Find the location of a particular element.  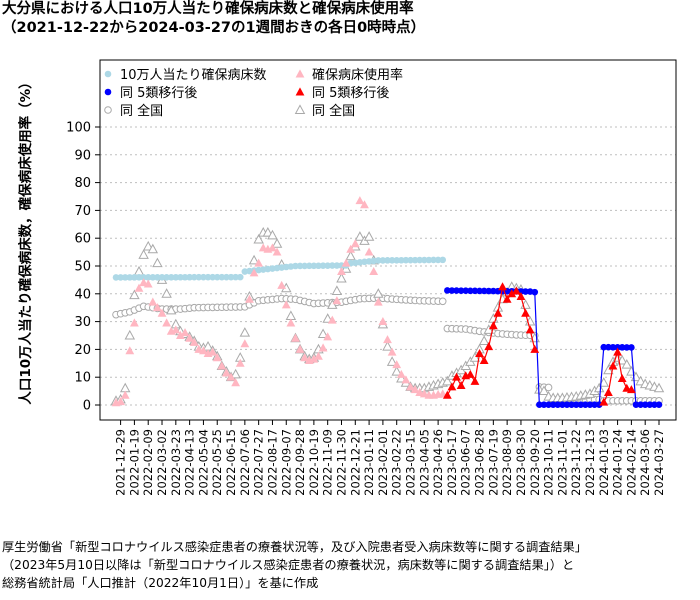

x-tick-label: 2022-03-23 is located at coordinates (176, 462).